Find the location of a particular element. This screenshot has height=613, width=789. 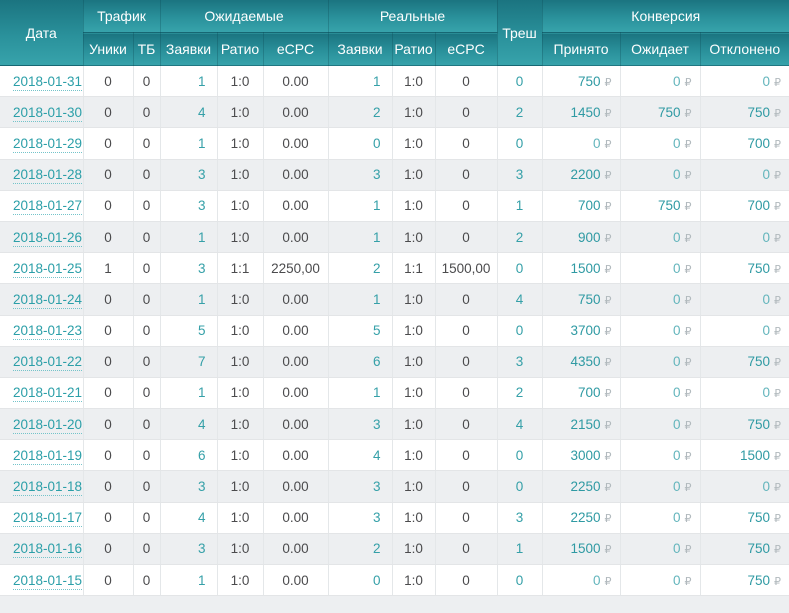

table-row: 2018-01-29 0 0 1 1:0 0.00 0 1:0 0 0 0 ₽0 ₽700 ₽ is located at coordinates (394, 143).